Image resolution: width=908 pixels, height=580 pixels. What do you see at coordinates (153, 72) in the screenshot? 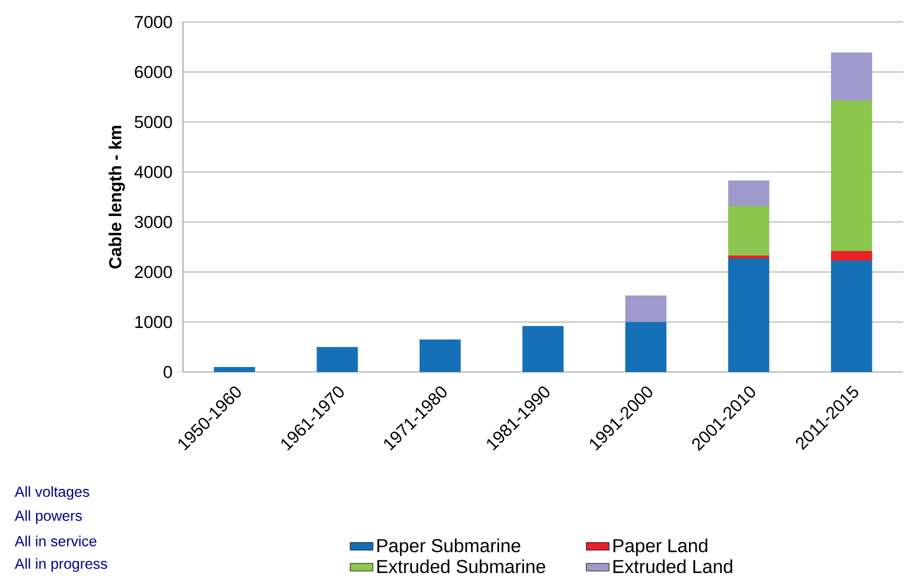
I see `y-tick-label: 6000` at bounding box center [153, 72].